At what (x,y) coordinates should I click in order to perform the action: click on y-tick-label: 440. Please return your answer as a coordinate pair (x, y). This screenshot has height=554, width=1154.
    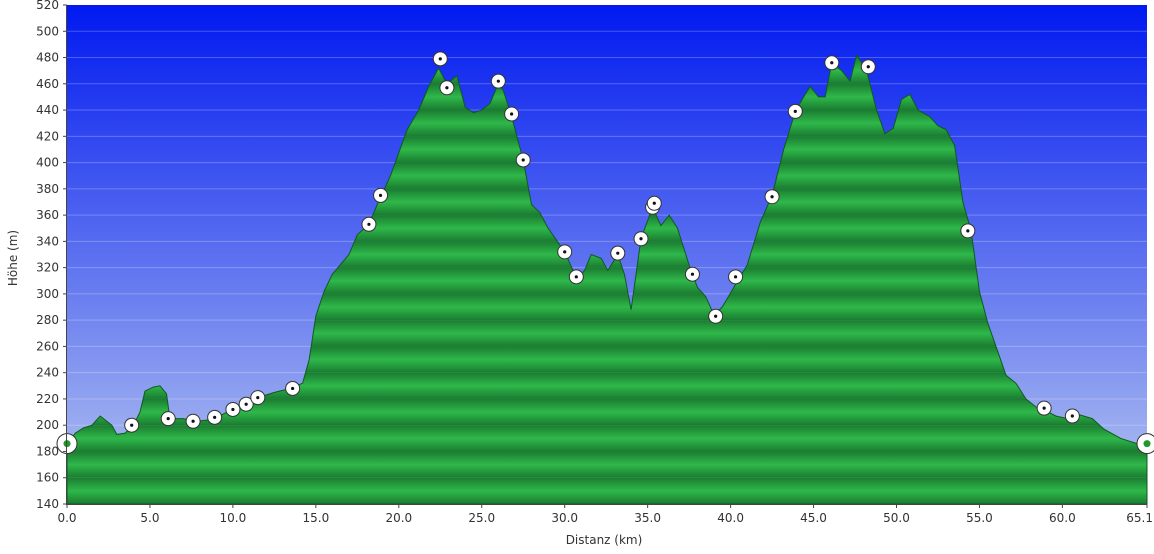
    Looking at the image, I should click on (47, 110).